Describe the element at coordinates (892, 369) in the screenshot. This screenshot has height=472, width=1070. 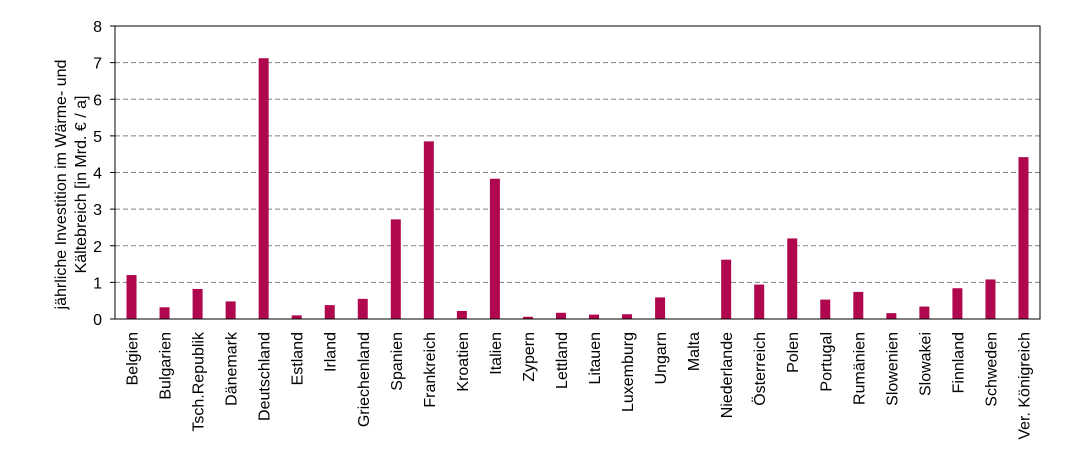
I see `x-tick-label: Slowenien` at that location.